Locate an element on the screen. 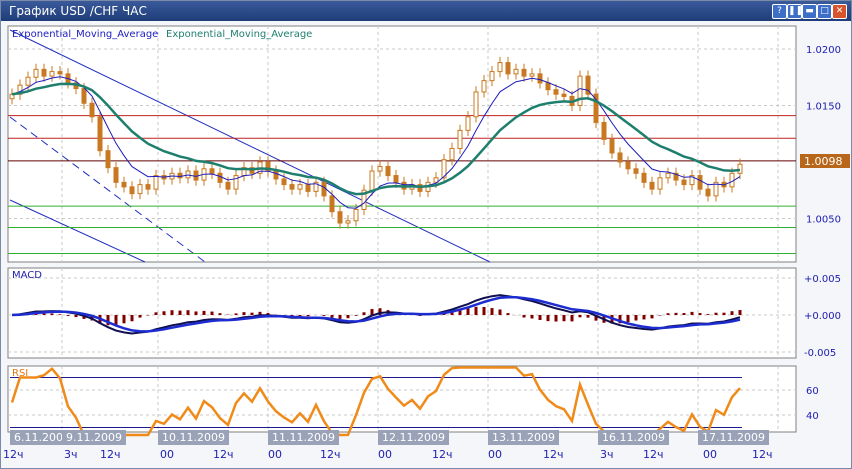 This screenshot has height=469, width=852. rsi-label: RSI is located at coordinates (20, 373).